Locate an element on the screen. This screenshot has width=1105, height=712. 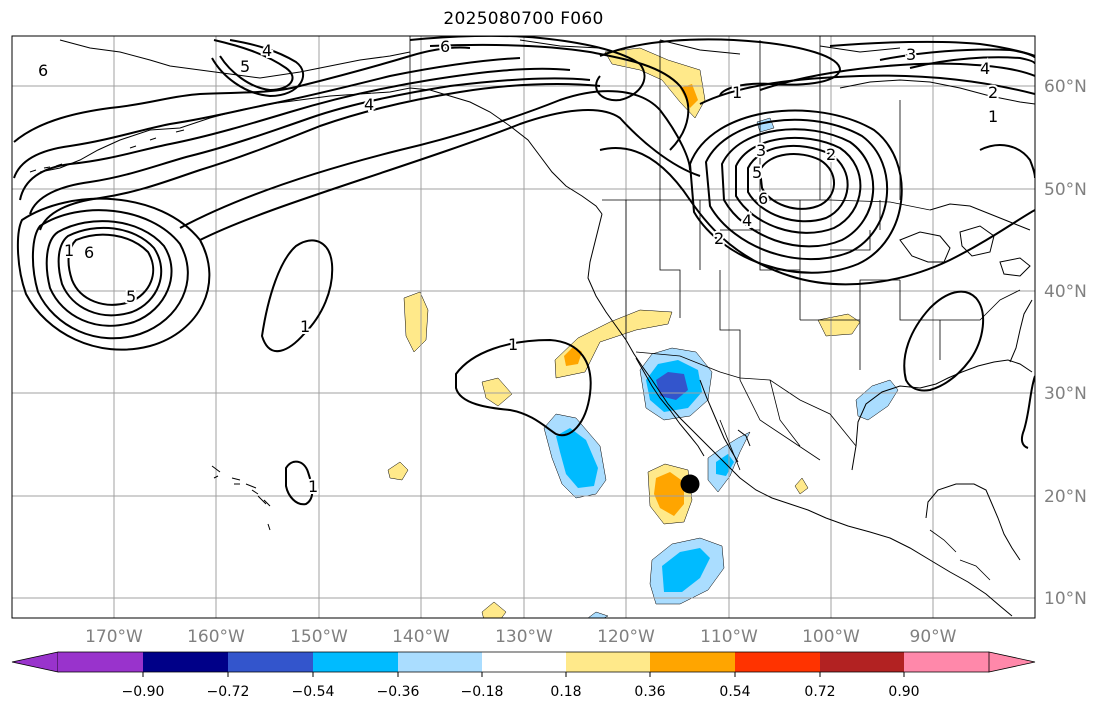
colorbar-outline is located at coordinates (523, 662).